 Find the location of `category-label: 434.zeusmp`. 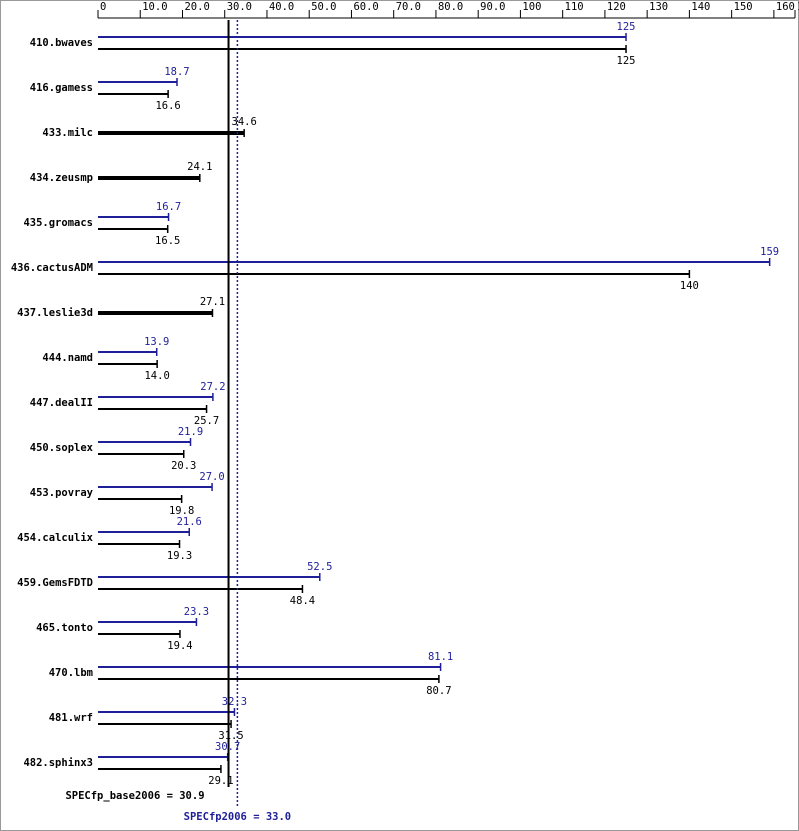

category-label: 434.zeusmp is located at coordinates (61, 178).